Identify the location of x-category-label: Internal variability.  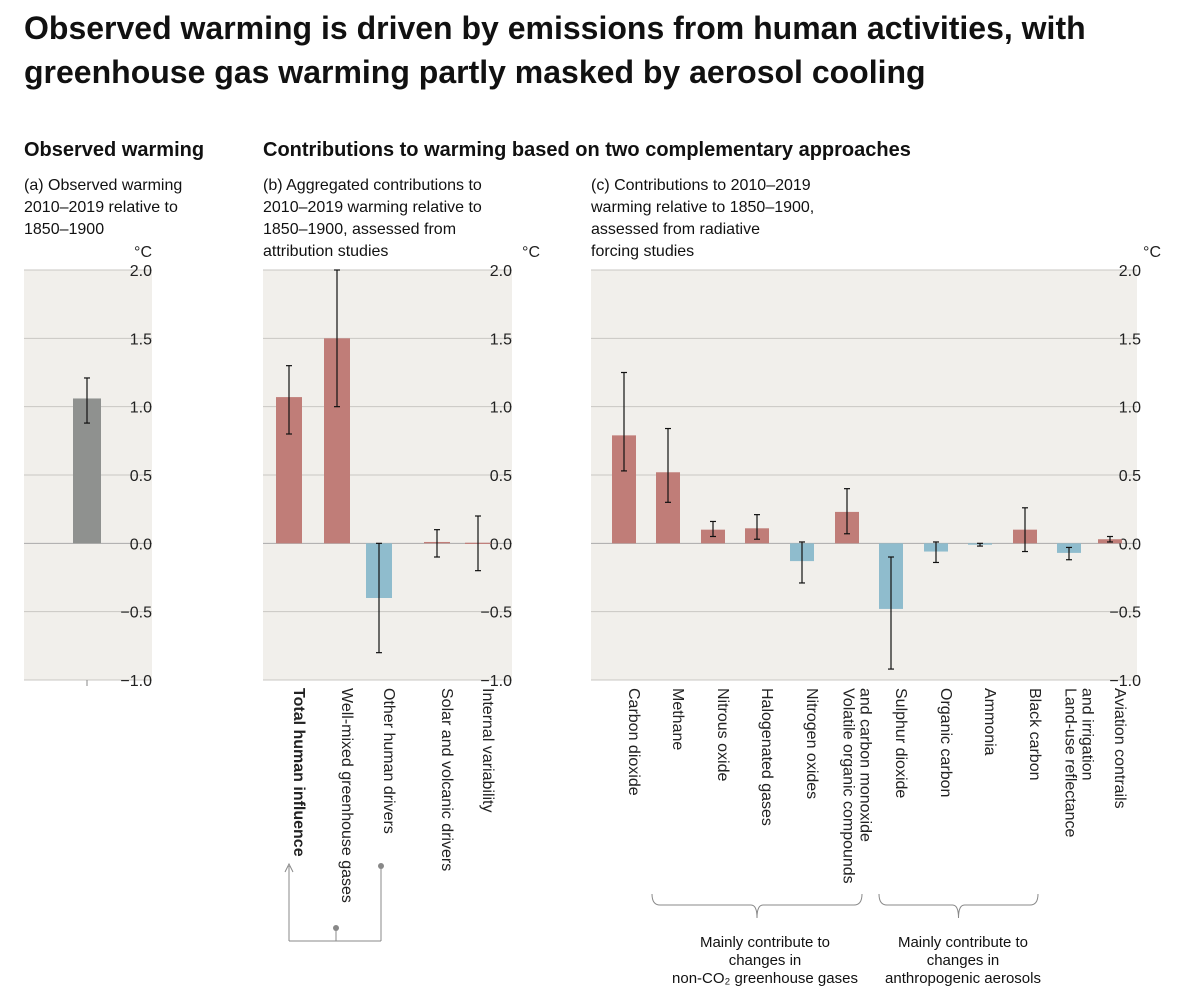
(487, 750).